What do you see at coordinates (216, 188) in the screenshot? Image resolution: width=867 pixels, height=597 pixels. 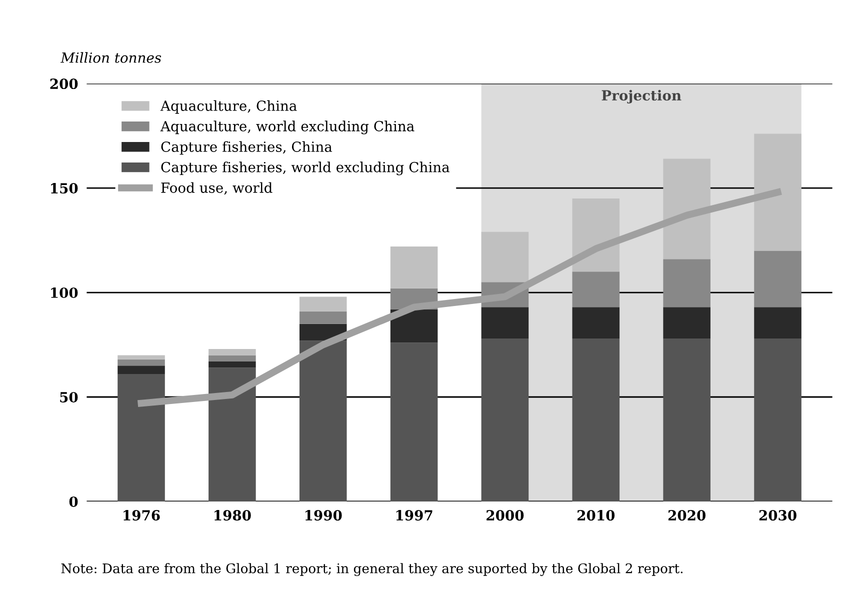 I see `legend-label: Food use, world` at bounding box center [216, 188].